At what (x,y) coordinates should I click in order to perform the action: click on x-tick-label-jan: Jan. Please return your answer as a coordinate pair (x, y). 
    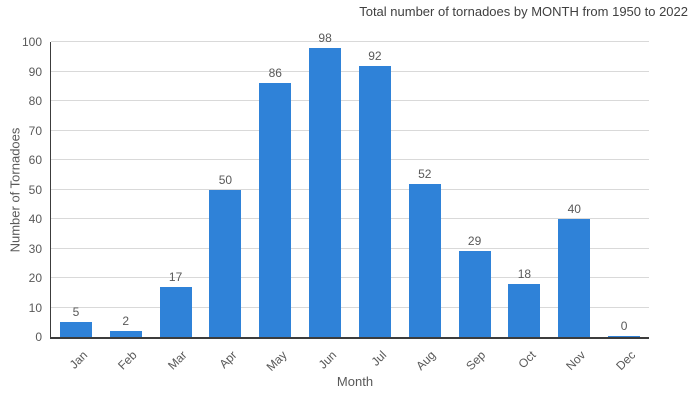
    Looking at the image, I should click on (78, 360).